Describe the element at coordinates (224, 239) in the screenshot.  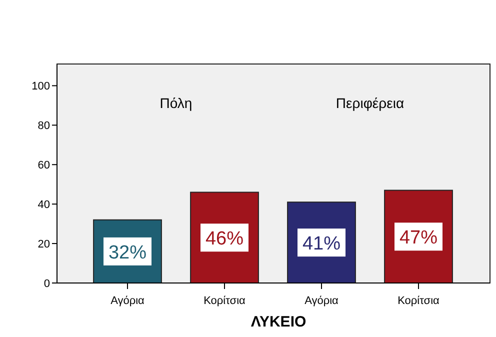
I see `data-label: 46%` at that location.